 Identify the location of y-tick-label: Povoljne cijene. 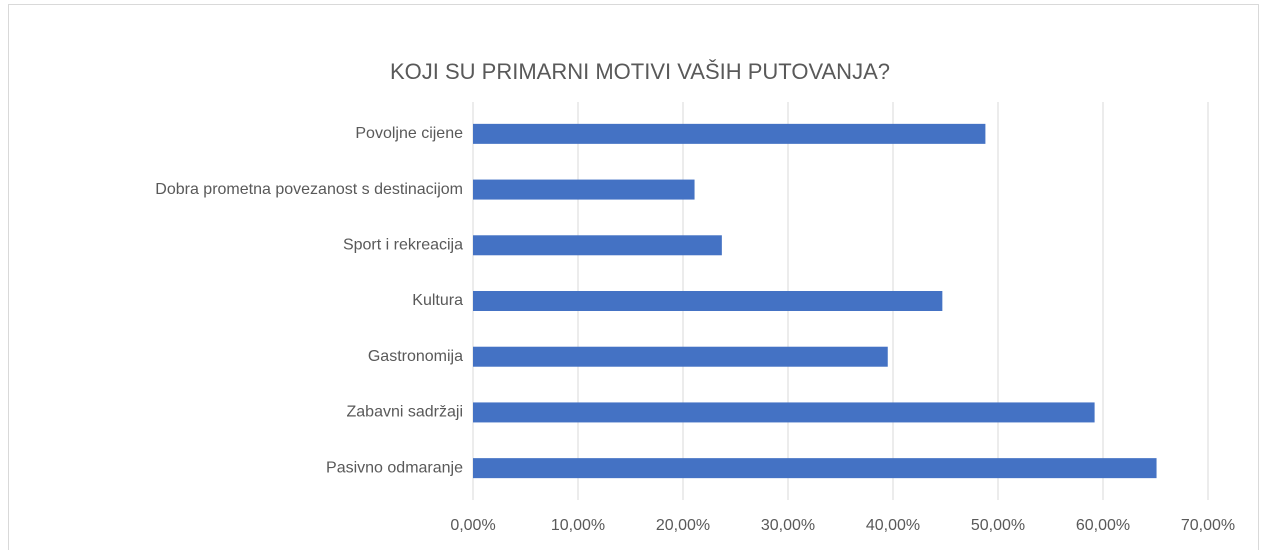
(409, 133).